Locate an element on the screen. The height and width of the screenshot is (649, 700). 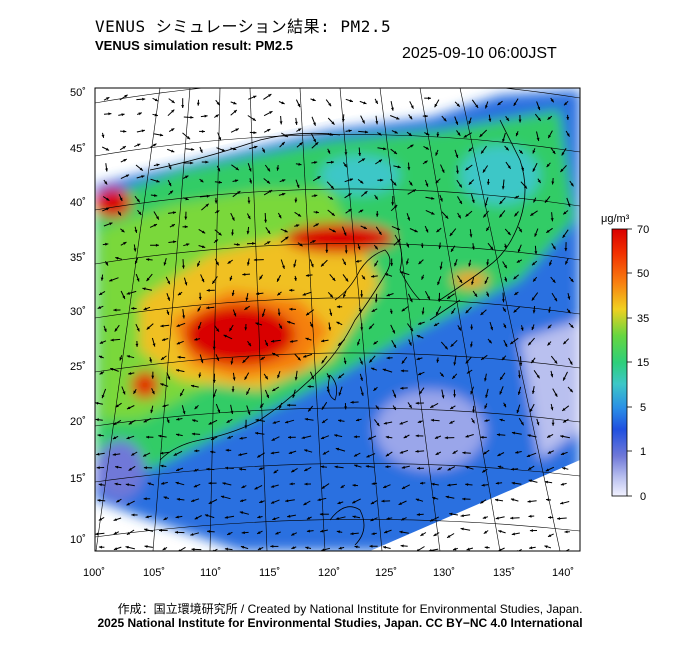
lon-label: 130˚ is located at coordinates (444, 573).